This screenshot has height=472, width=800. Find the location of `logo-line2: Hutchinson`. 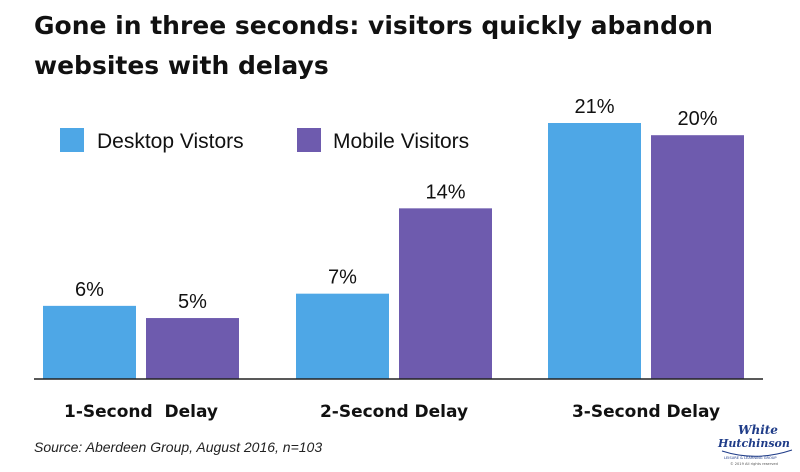

logo-line2: Hutchinson is located at coordinates (753, 443).